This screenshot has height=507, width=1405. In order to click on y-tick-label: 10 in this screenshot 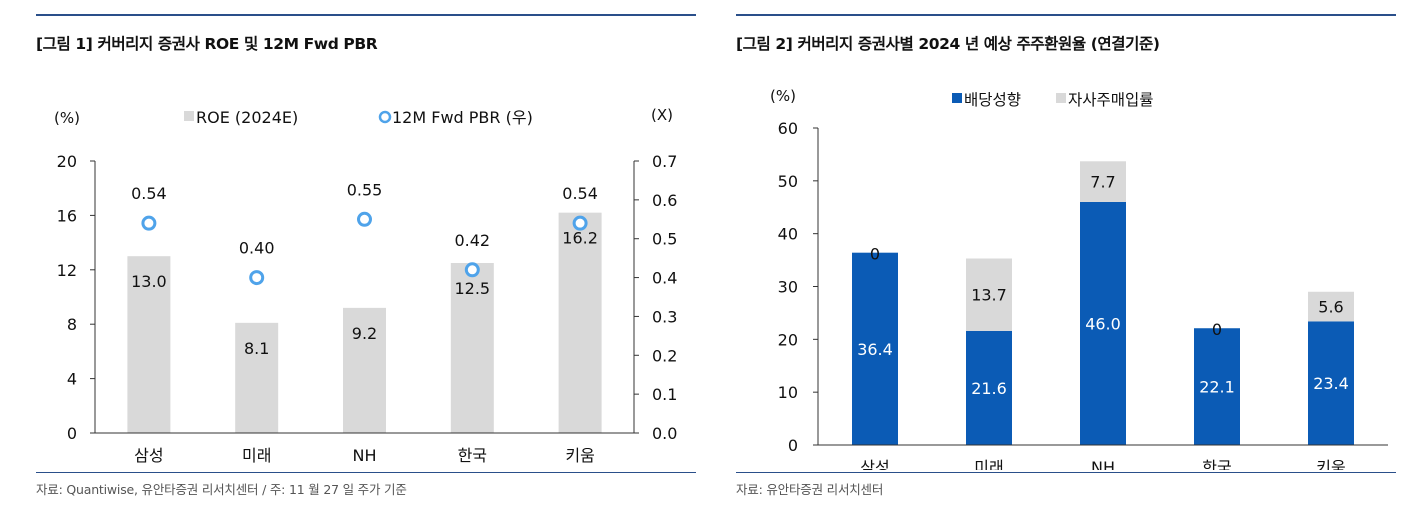, I will do `click(788, 392)`.